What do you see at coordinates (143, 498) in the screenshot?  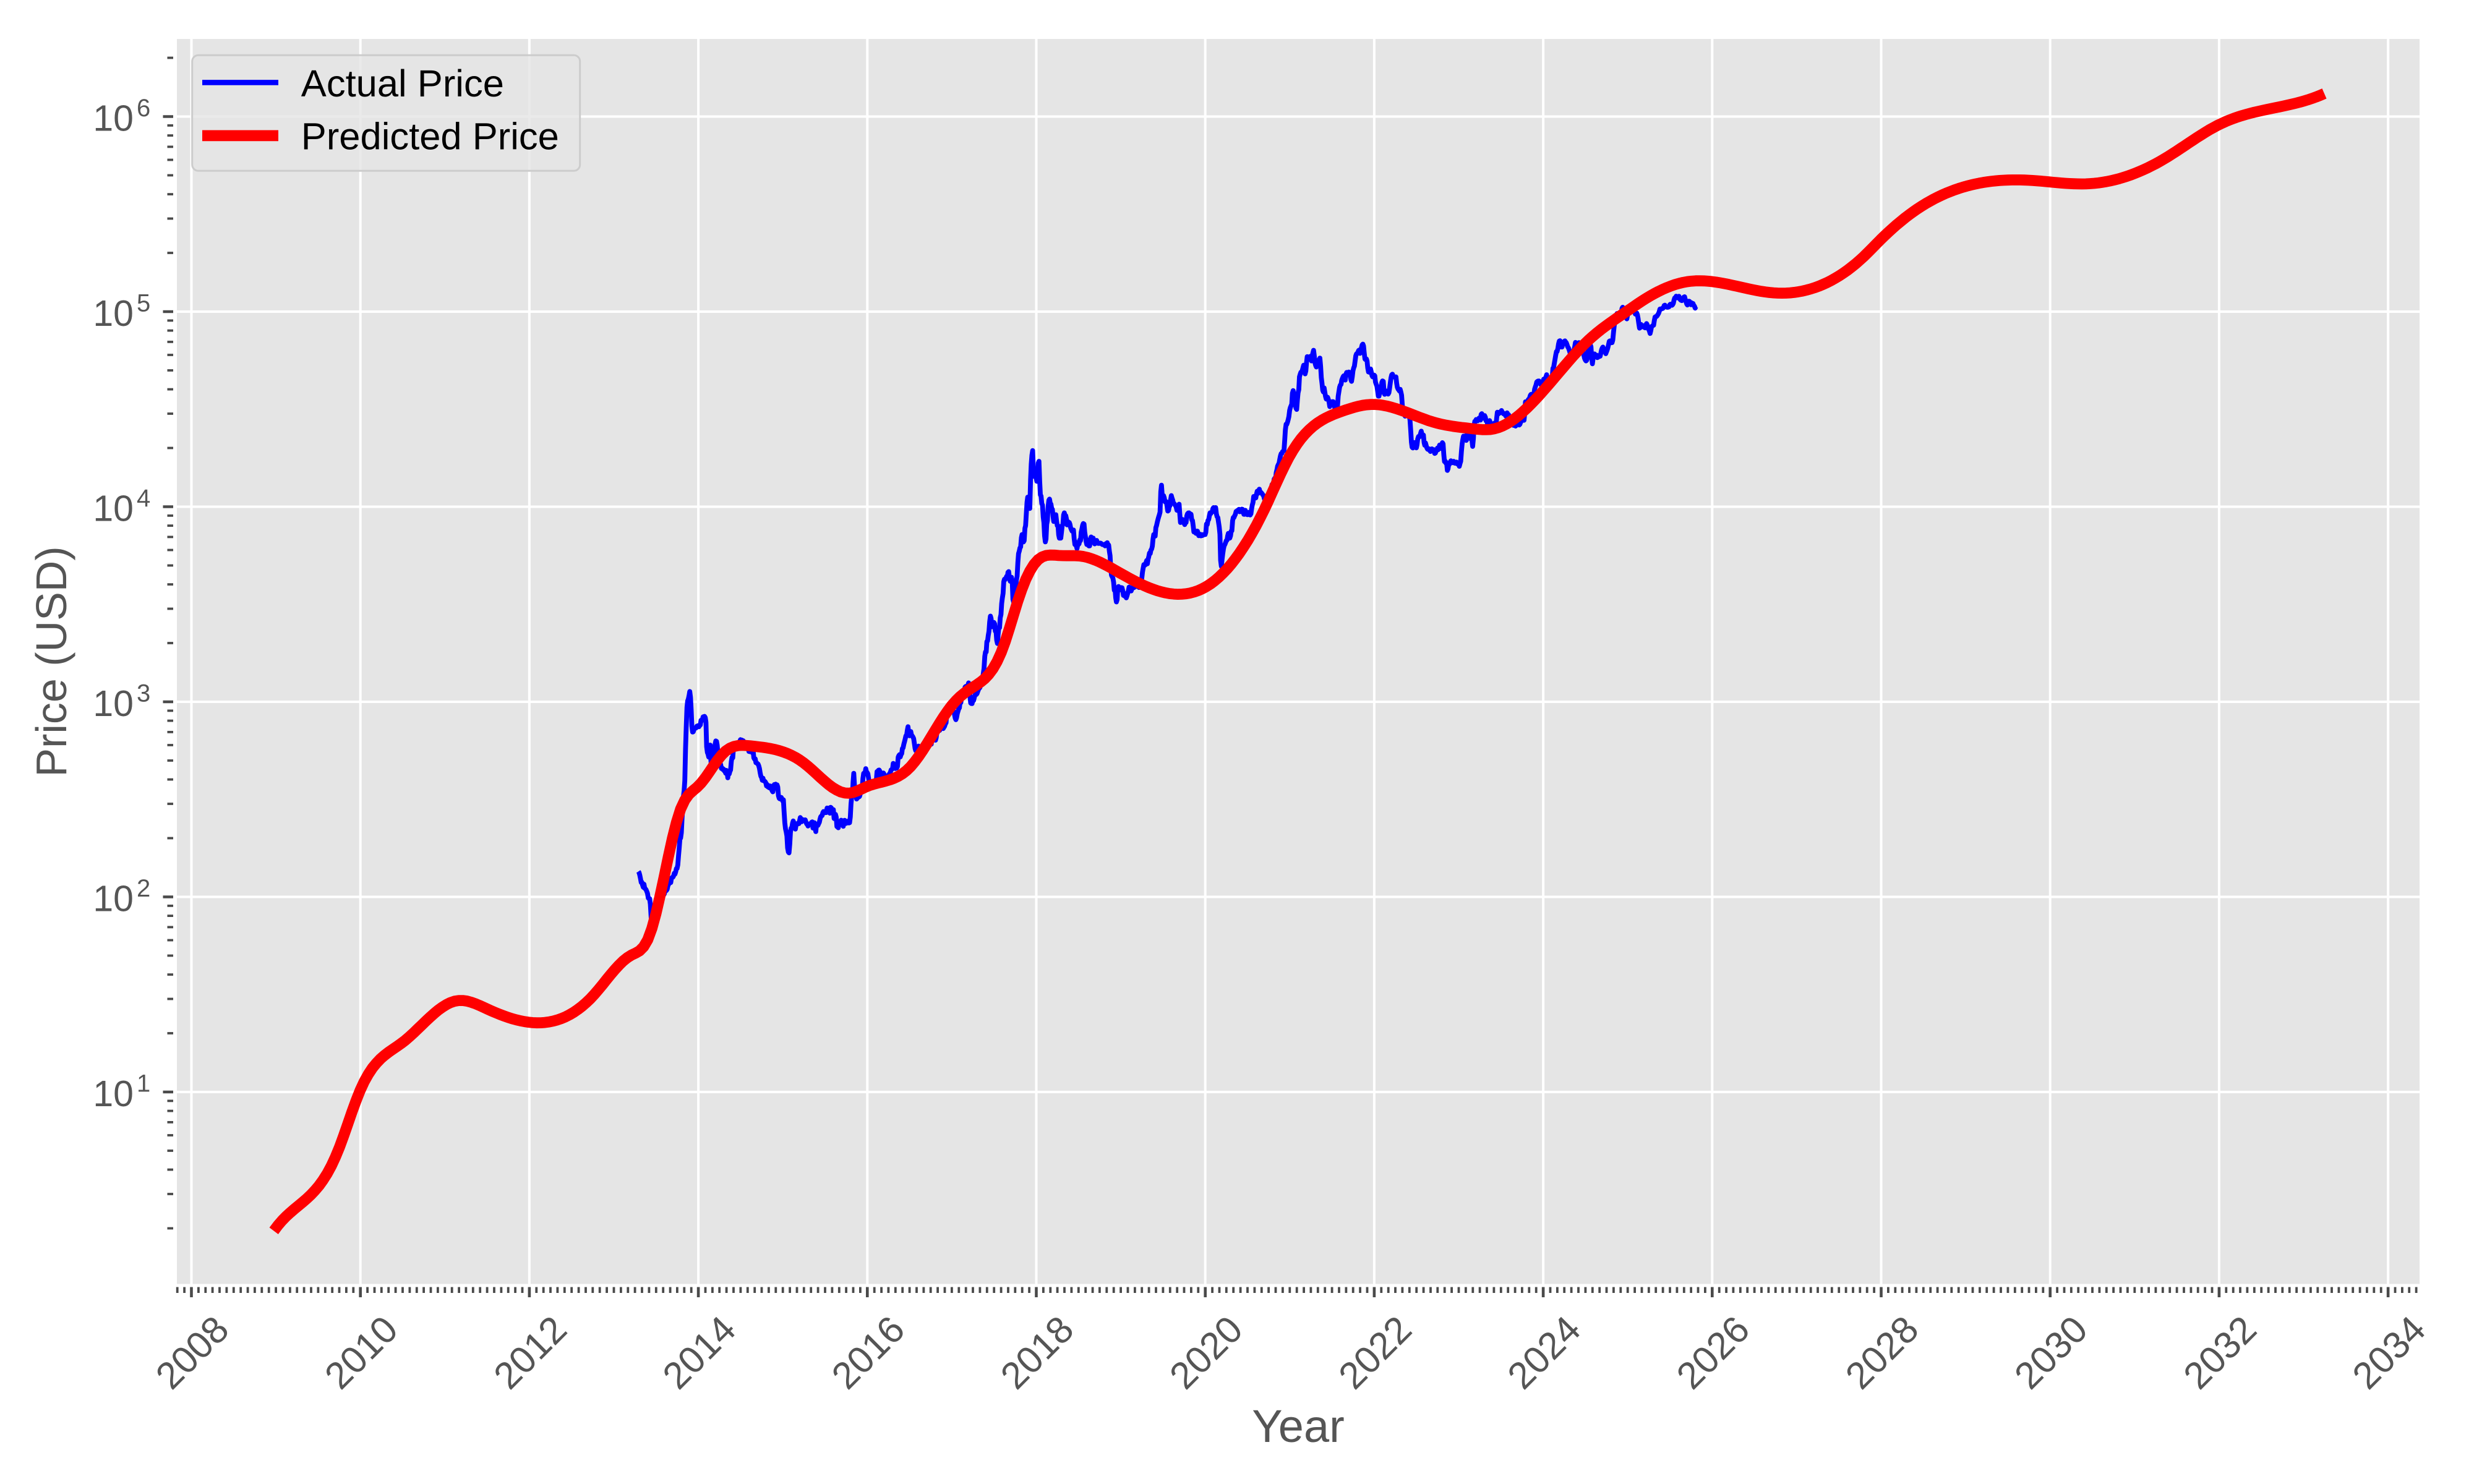 I see `svg-text: 4` at bounding box center [143, 498].